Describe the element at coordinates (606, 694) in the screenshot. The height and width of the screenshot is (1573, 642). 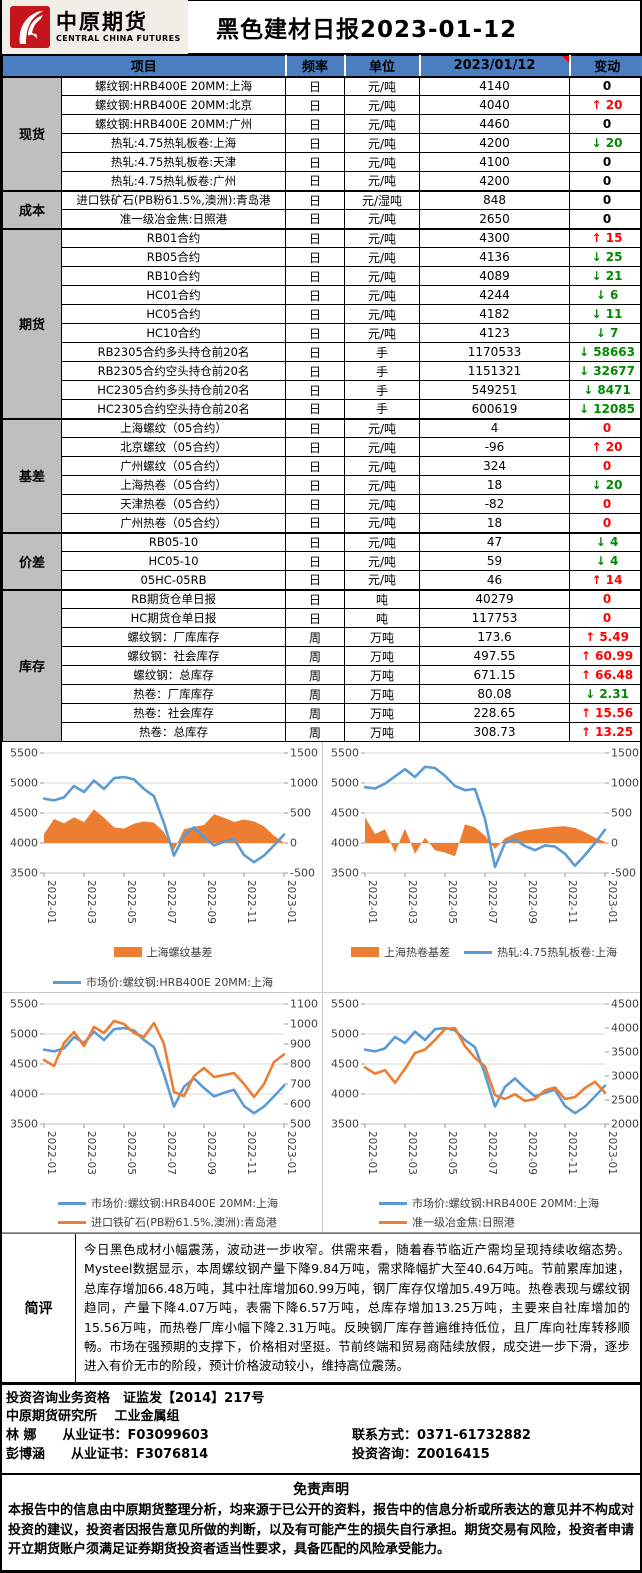
I see `change-cell: ↓ 2.31` at that location.